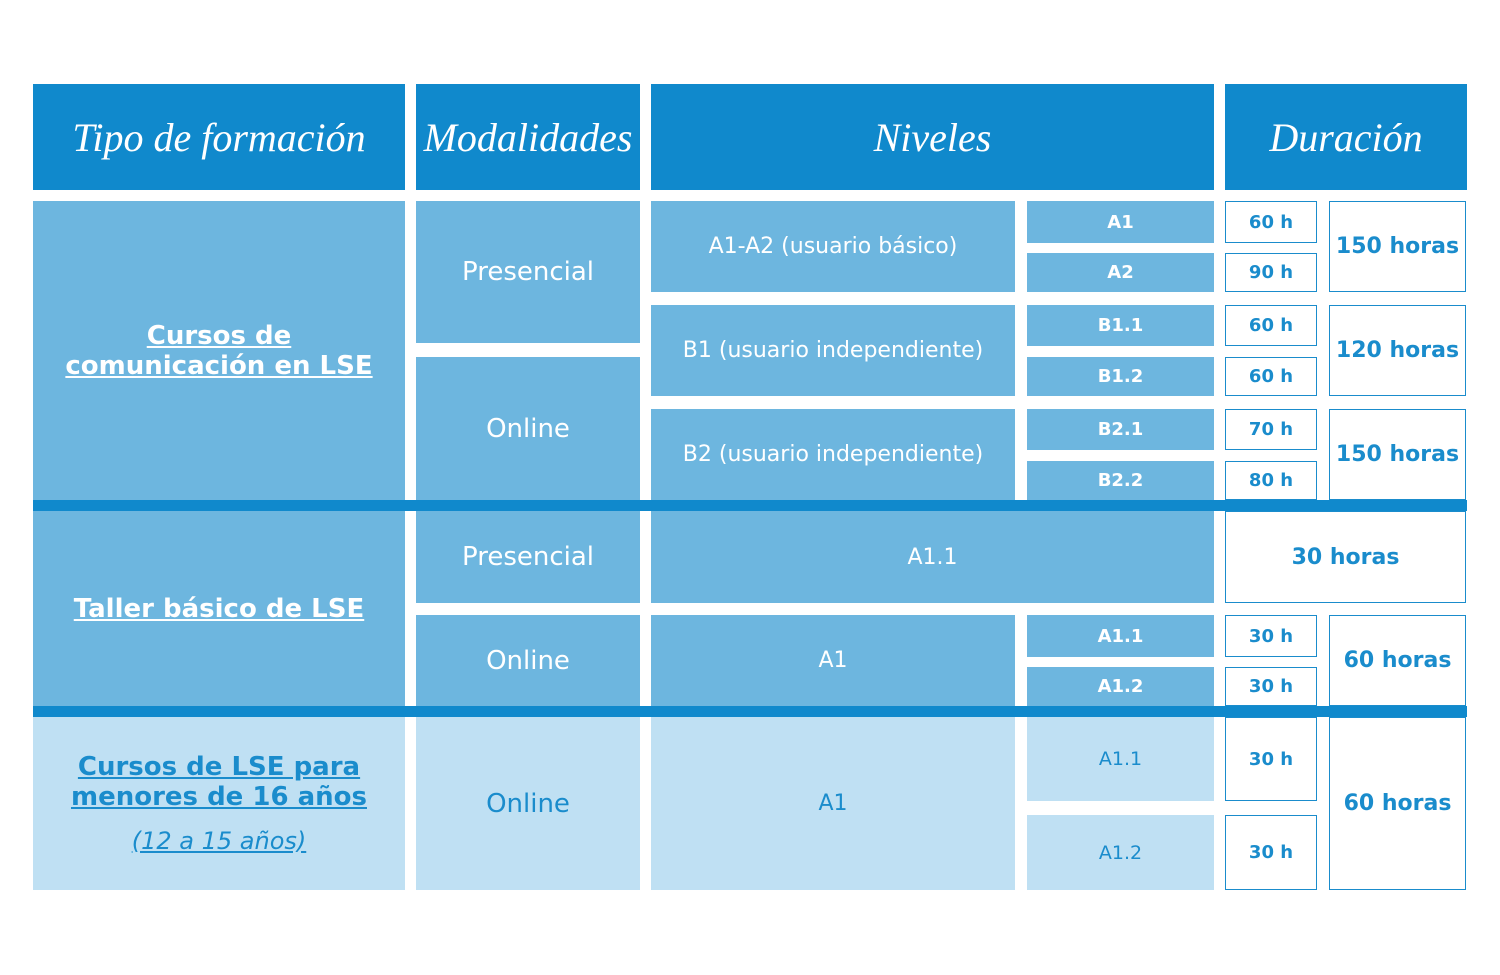 This screenshot has height=975, width=1500. I want to click on total: 120 horas, so click(1397, 350).